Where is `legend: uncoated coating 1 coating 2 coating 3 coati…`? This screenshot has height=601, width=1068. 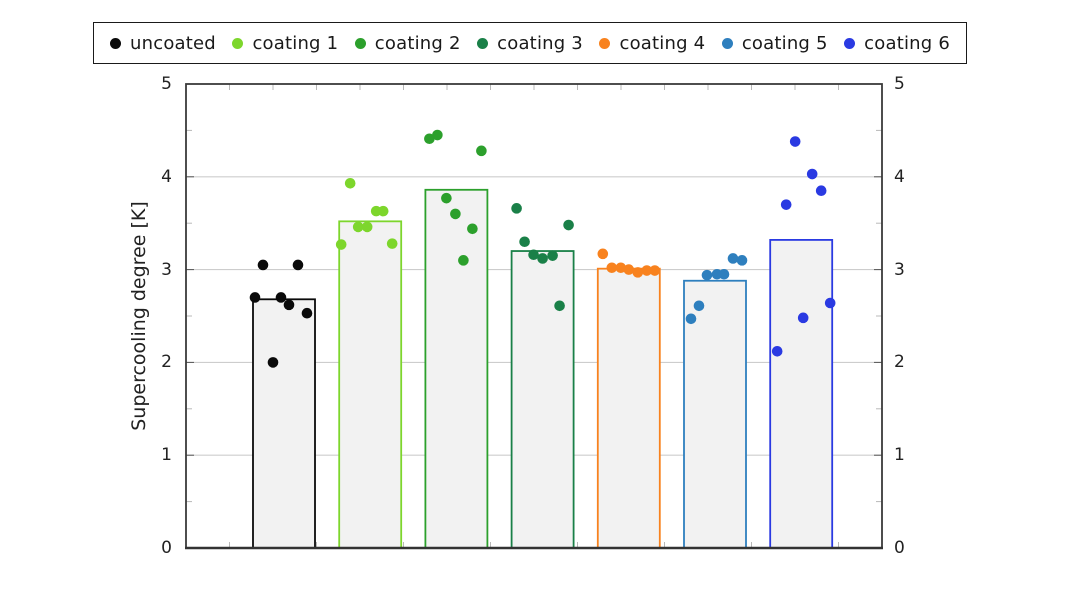
legend: uncoated coating 1 coating 2 coating 3 coati… is located at coordinates (530, 43).